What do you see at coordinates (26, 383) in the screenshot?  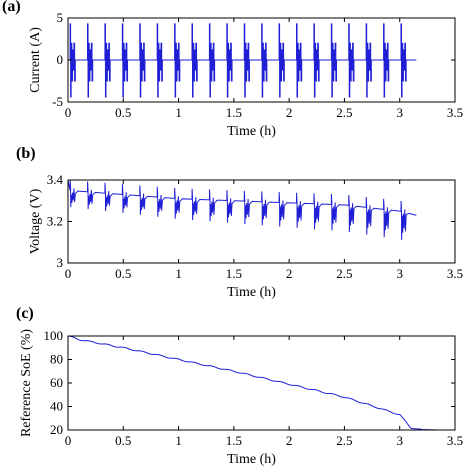 I see `y-axis-label: Reference SoE (%)` at bounding box center [26, 383].